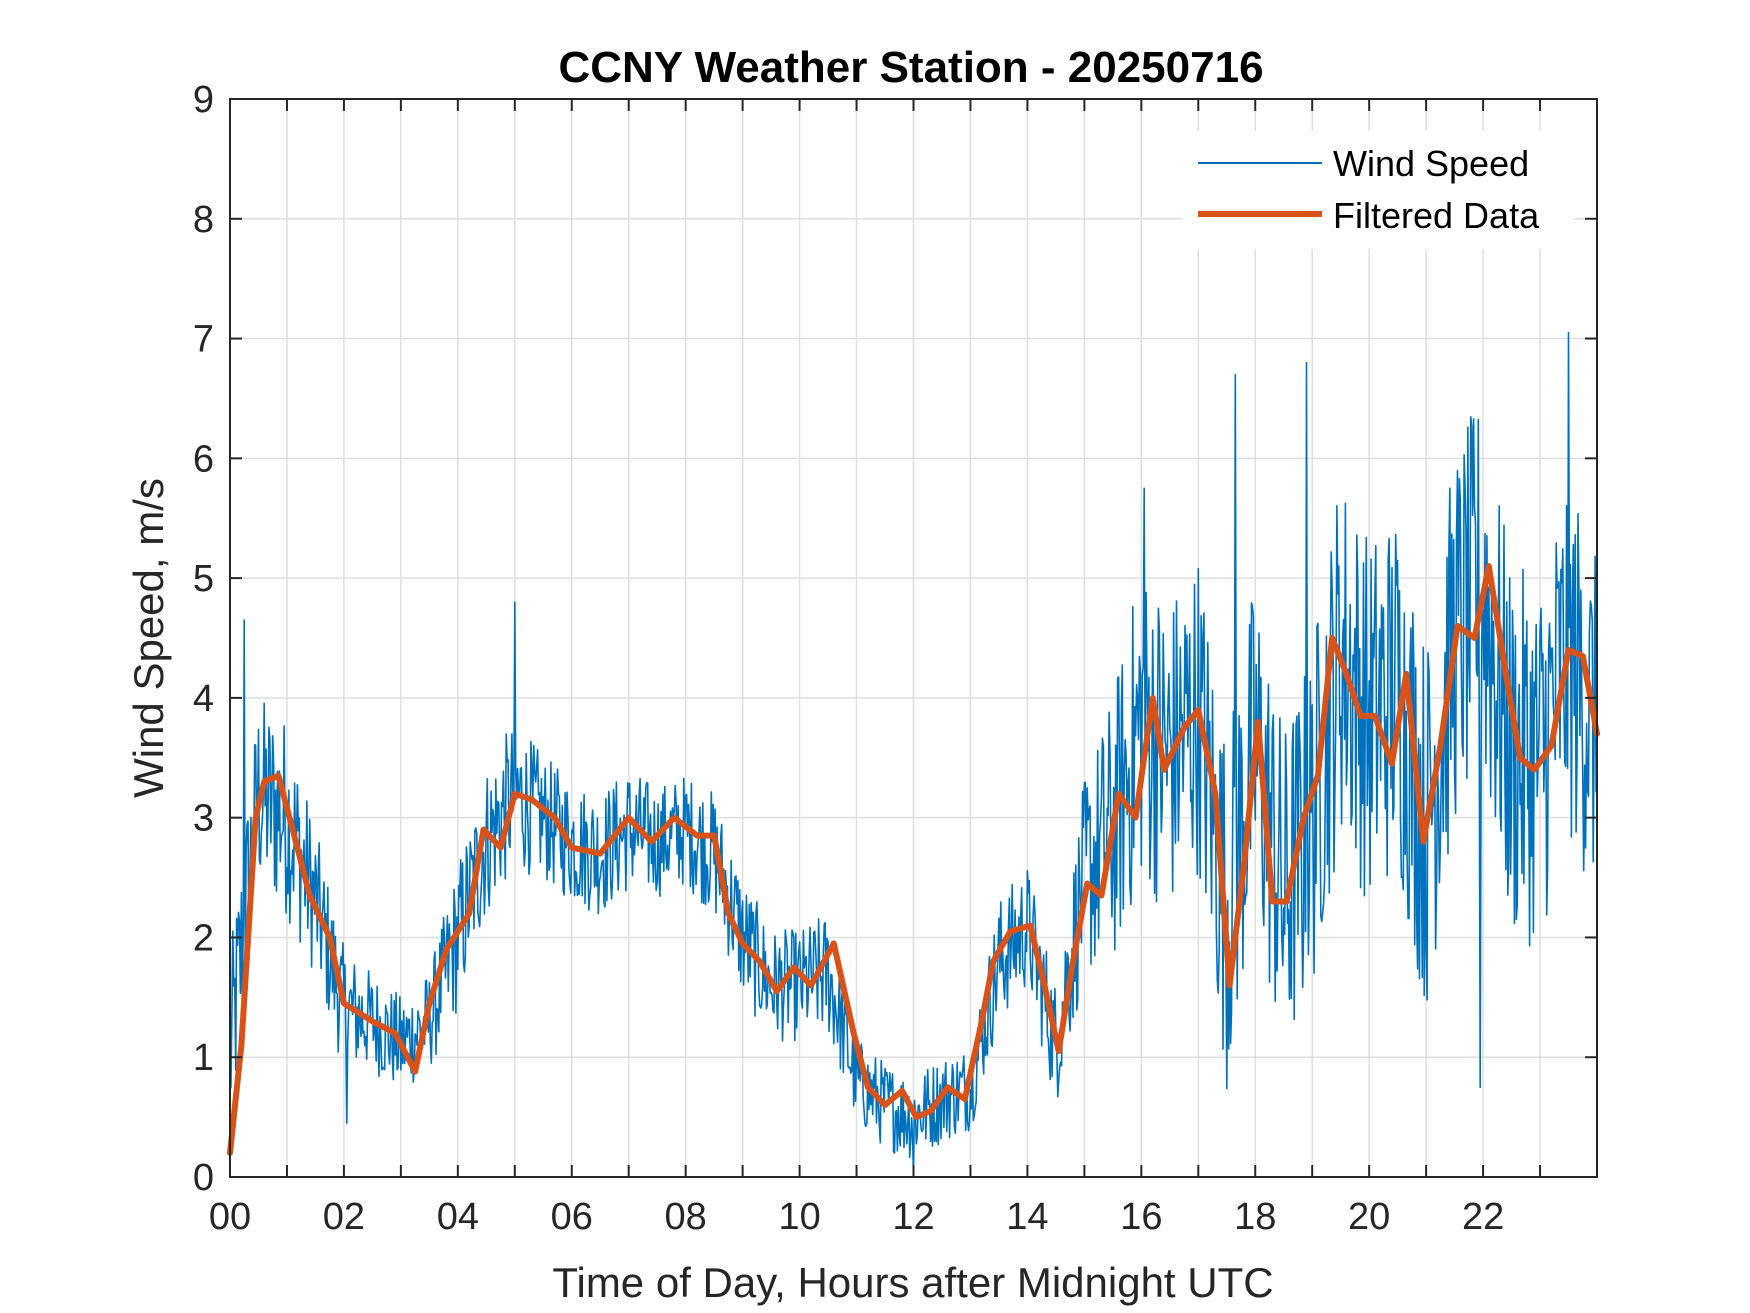 The width and height of the screenshot is (1750, 1313). What do you see at coordinates (230, 1217) in the screenshot?
I see `x-tick-label: 00` at bounding box center [230, 1217].